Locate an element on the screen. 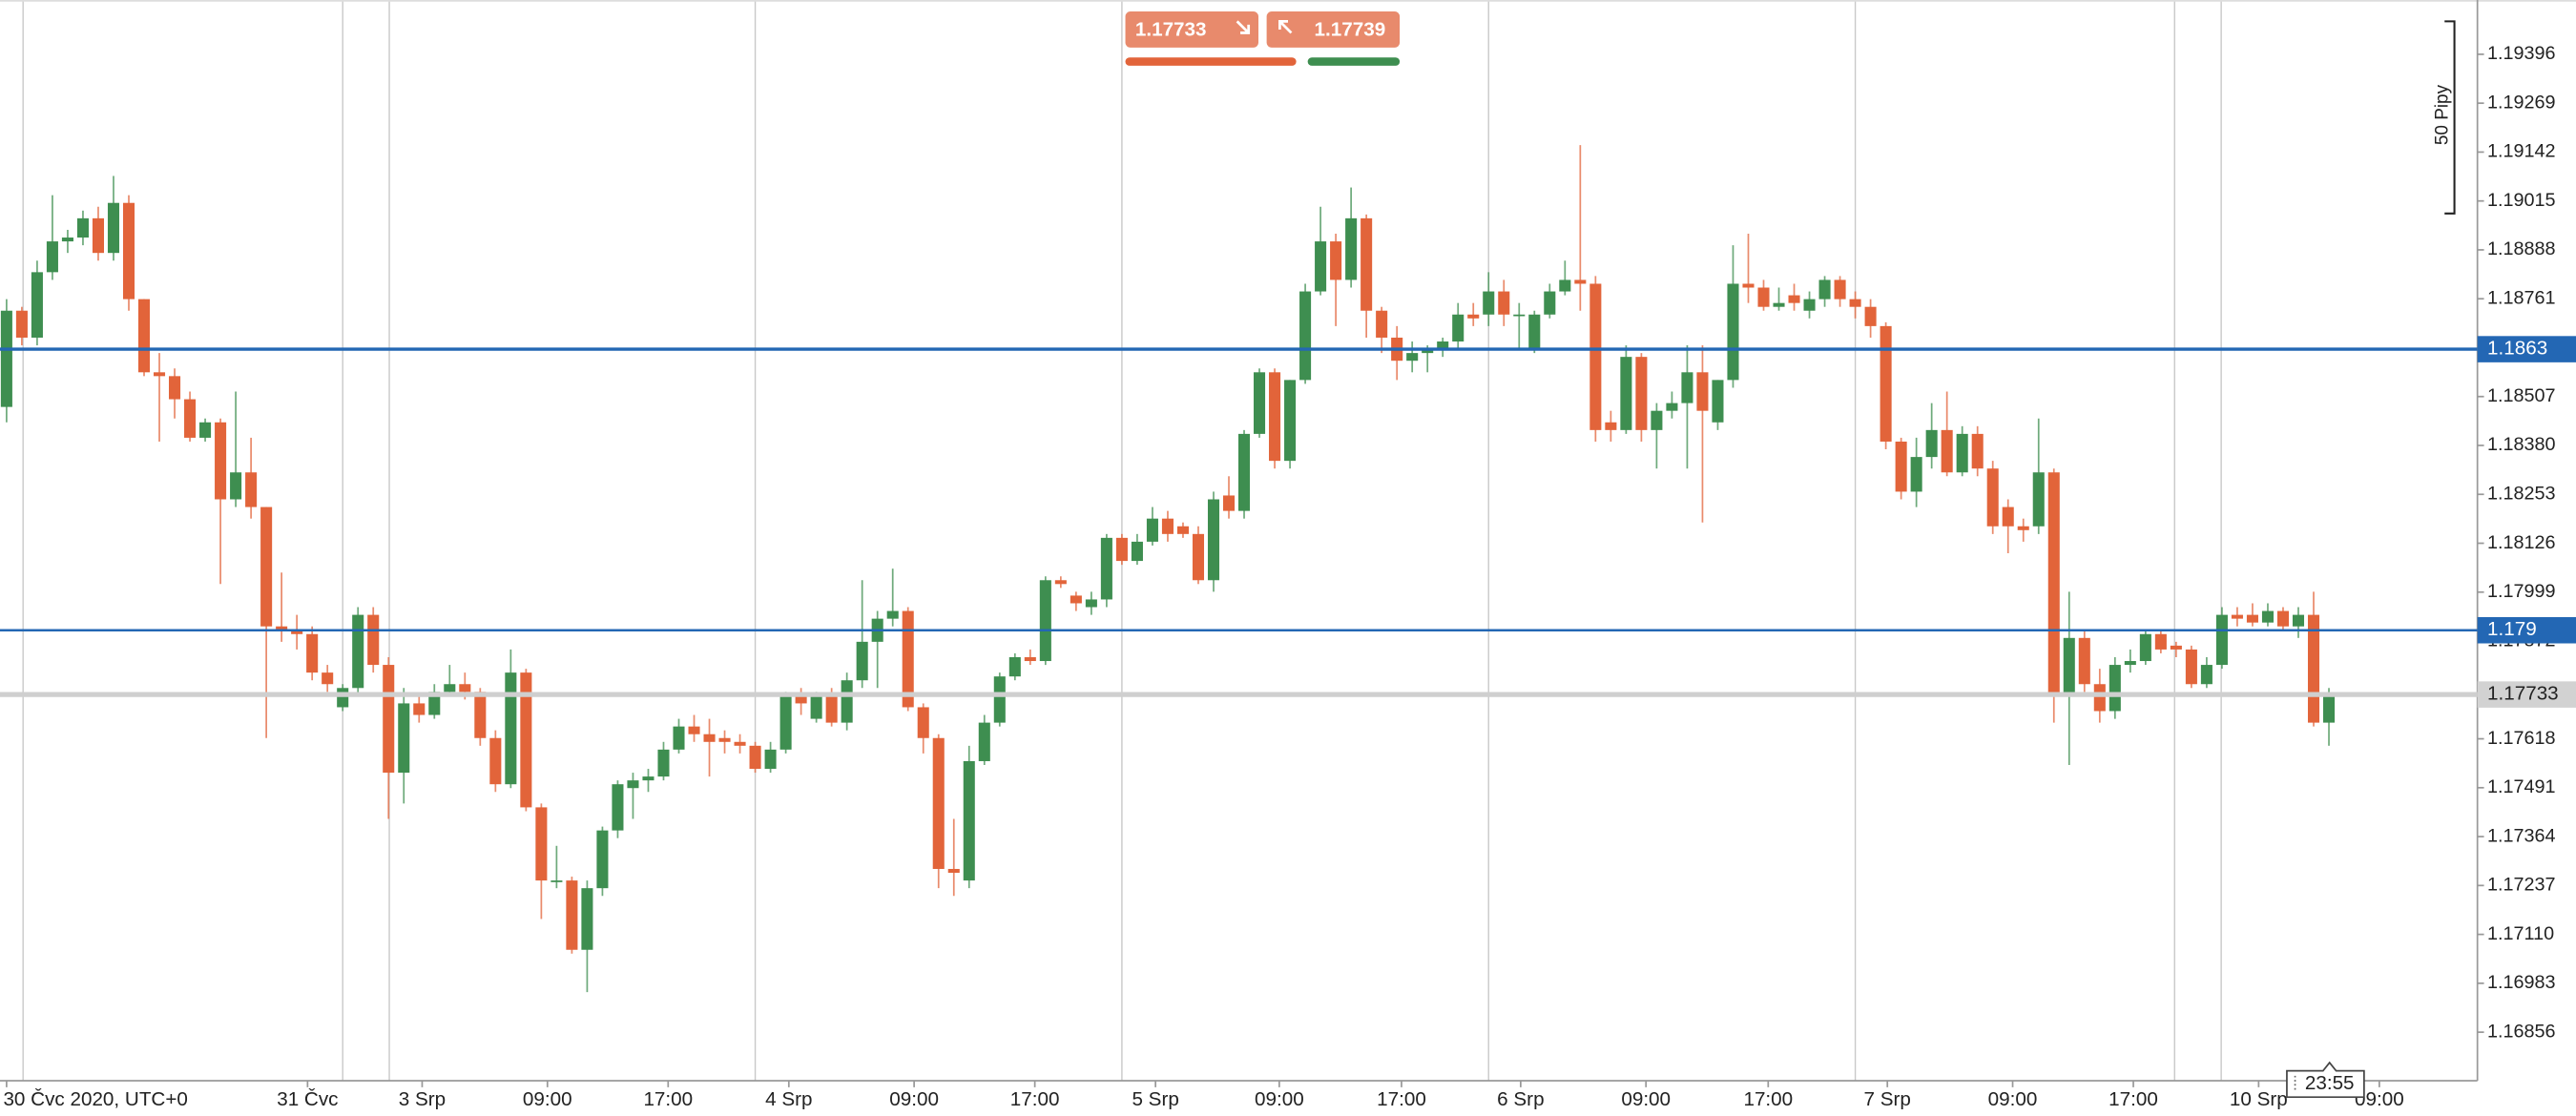 The height and width of the screenshot is (1116, 2576). y-tick-label: 1.16983 is located at coordinates (2521, 982).